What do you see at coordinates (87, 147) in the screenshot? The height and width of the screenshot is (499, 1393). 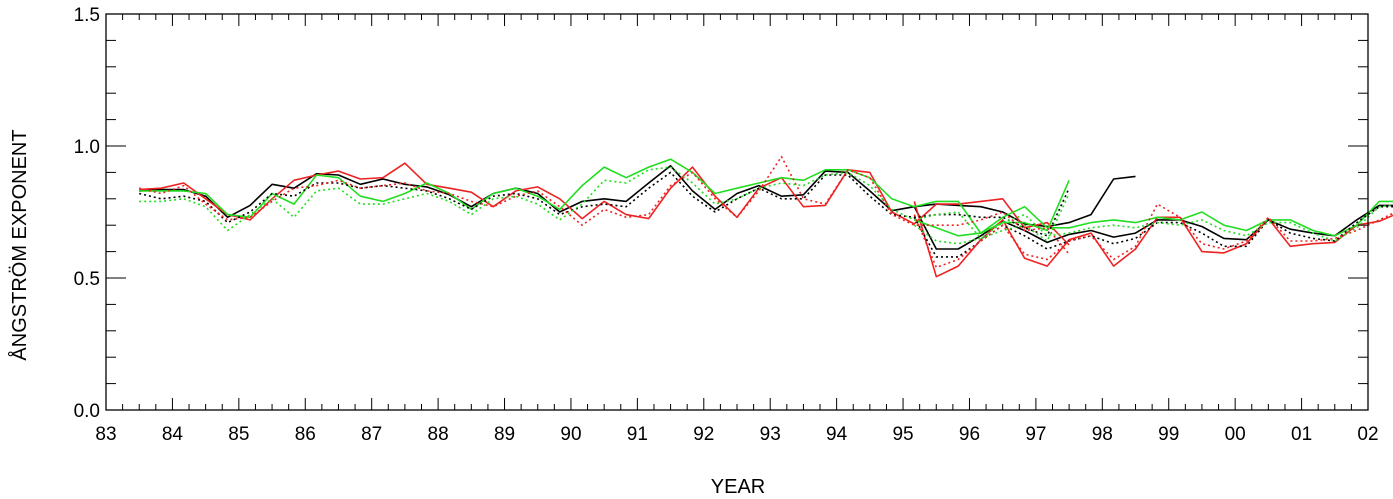 I see `y-tick-label: 1.0` at bounding box center [87, 147].